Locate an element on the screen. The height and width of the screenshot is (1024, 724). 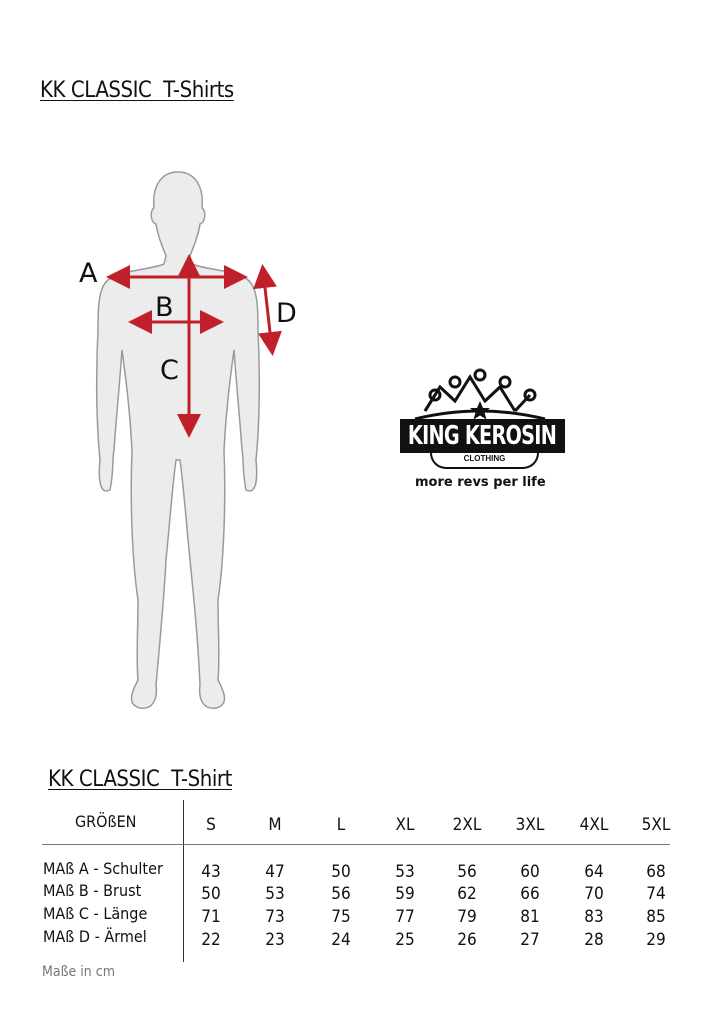
logo-brand-text: KING KEROSIN is located at coordinates (482, 436).